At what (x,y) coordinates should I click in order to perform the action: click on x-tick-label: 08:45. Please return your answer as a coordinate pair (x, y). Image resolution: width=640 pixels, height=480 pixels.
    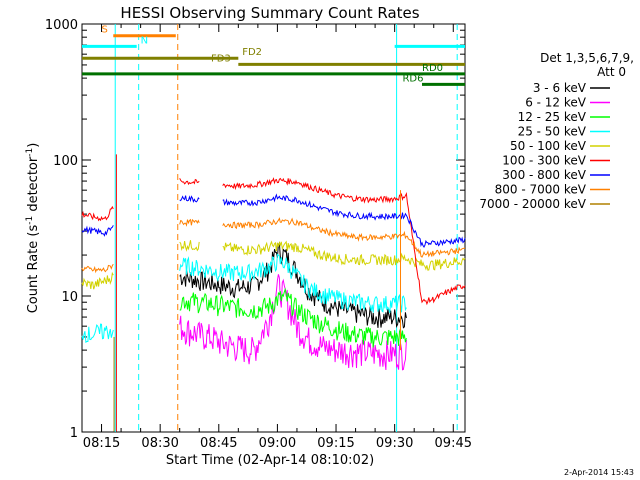
    Looking at the image, I should click on (218, 443).